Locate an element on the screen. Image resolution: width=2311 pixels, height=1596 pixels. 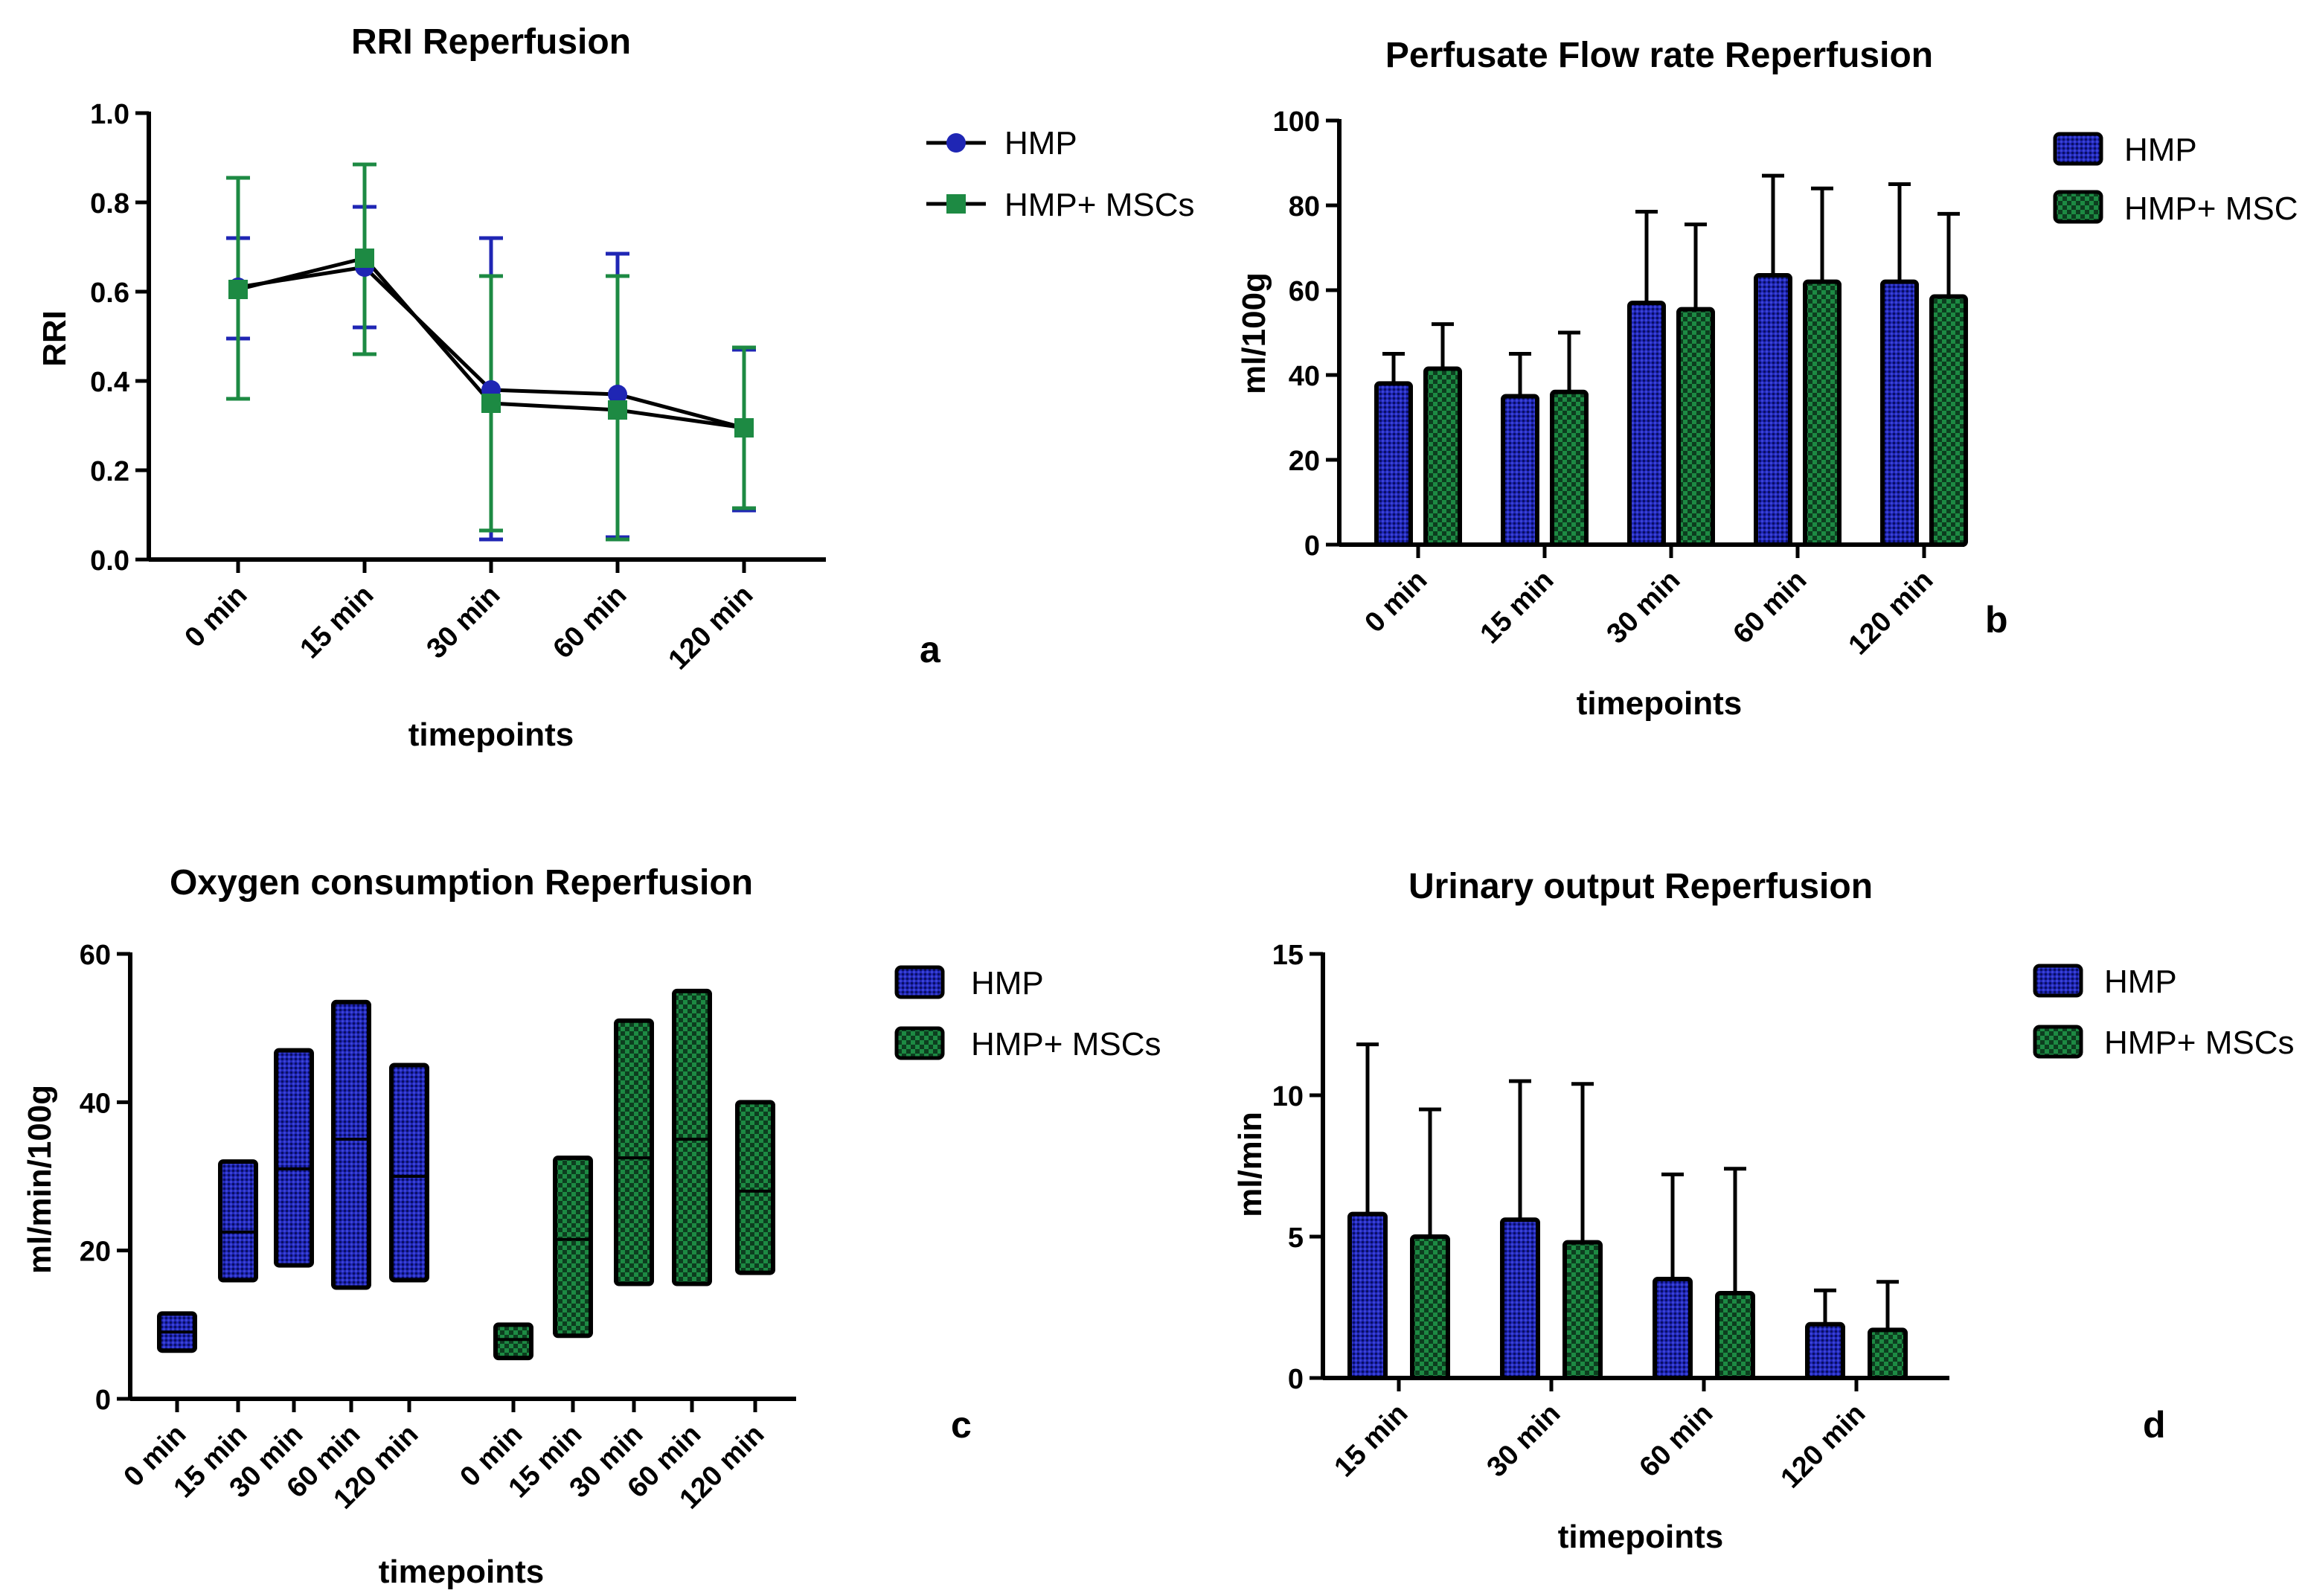
y-tick-label: 100 is located at coordinates (1296, 122).